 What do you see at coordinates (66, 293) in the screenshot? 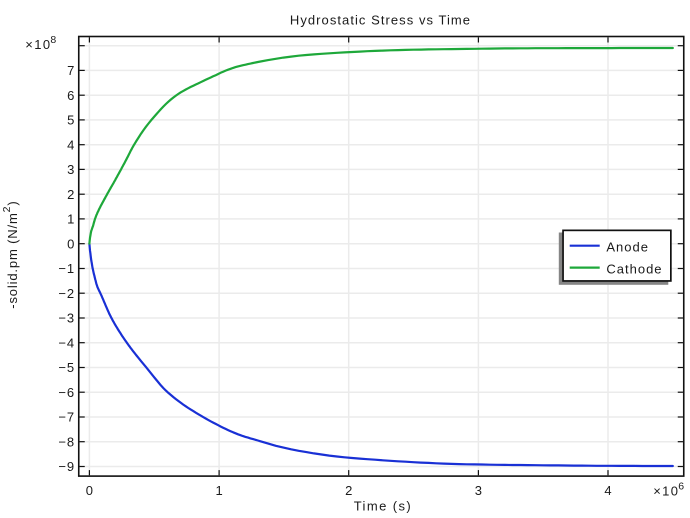
I see `svg-text: −2` at bounding box center [66, 293].